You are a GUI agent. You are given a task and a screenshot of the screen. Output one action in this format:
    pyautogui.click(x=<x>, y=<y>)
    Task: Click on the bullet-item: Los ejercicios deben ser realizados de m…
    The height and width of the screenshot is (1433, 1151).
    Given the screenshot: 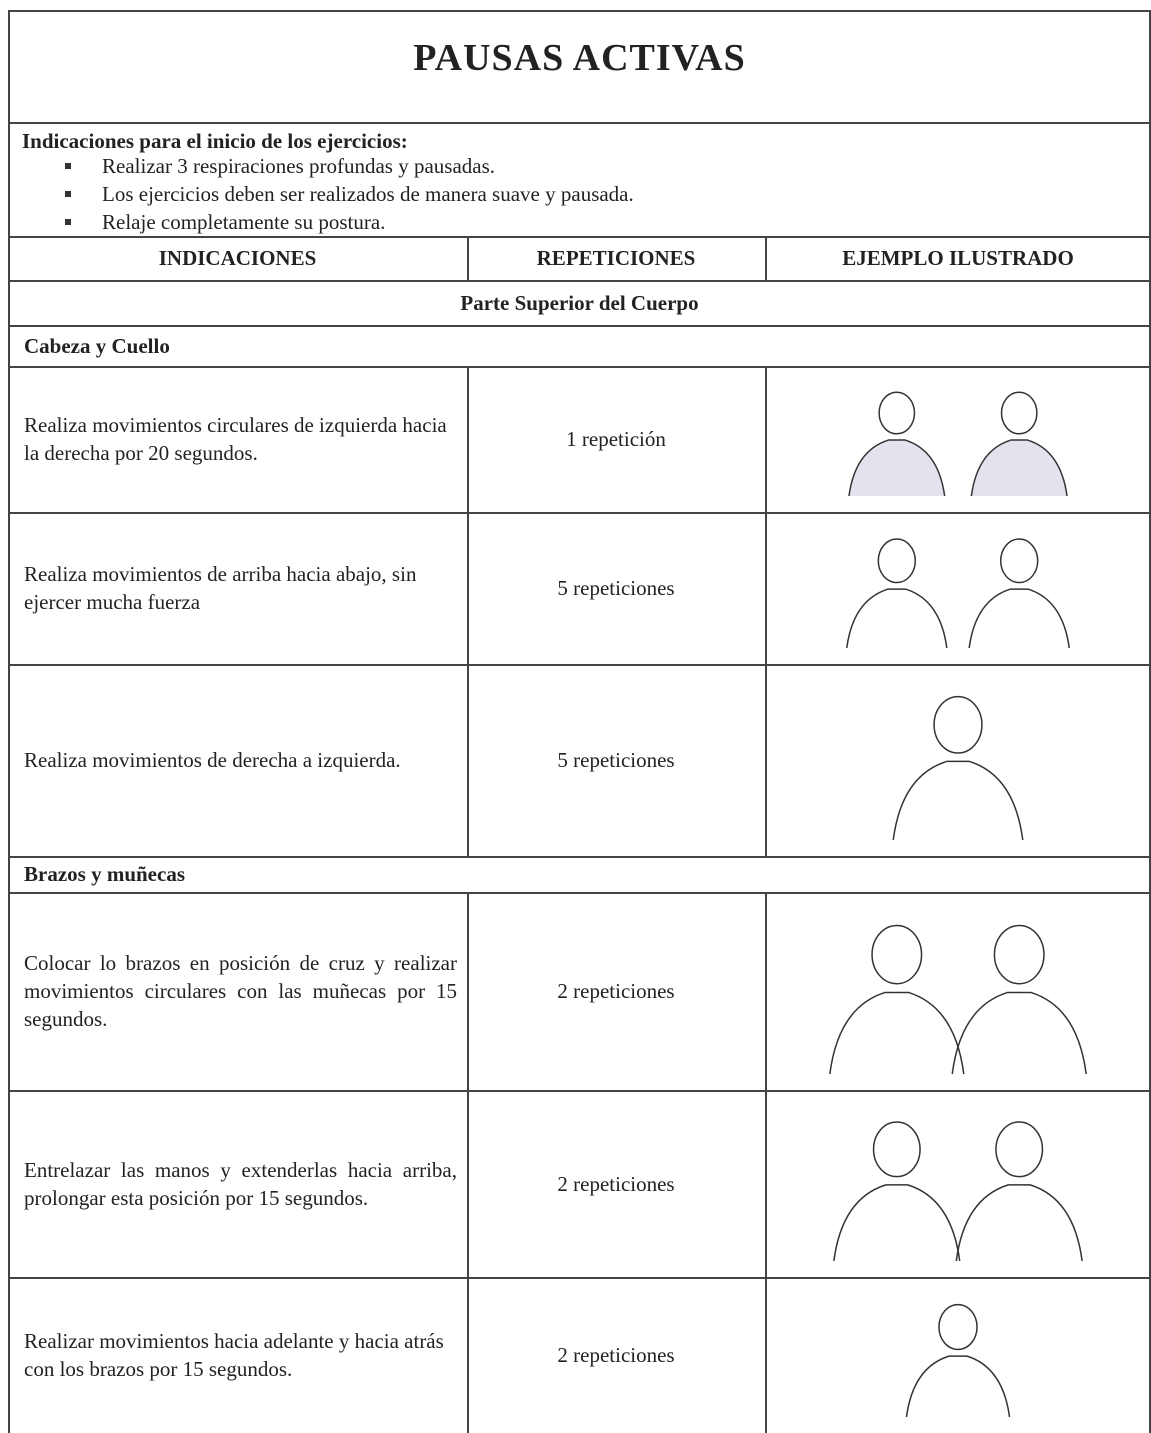 What is the action you would take?
    pyautogui.click(x=349, y=194)
    